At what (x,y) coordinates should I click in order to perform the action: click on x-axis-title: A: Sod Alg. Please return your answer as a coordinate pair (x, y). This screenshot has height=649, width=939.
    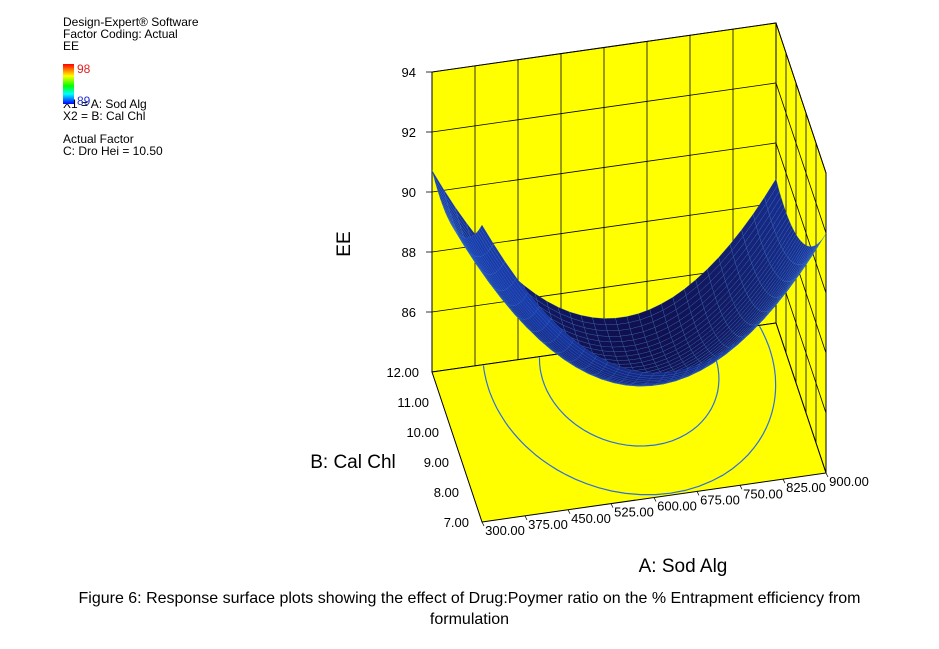
    Looking at the image, I should click on (683, 566).